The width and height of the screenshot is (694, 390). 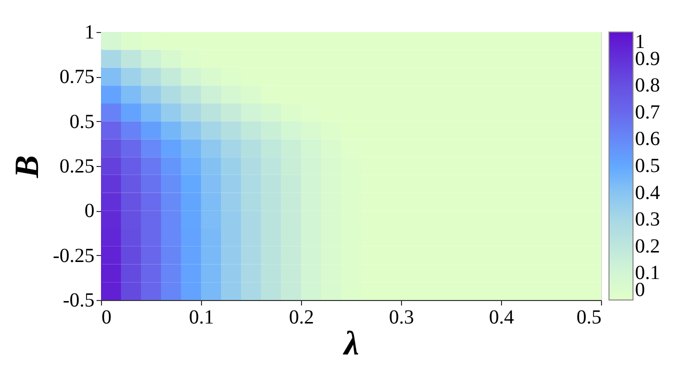 What do you see at coordinates (27, 167) in the screenshot?
I see `y-axis-title: B` at bounding box center [27, 167].